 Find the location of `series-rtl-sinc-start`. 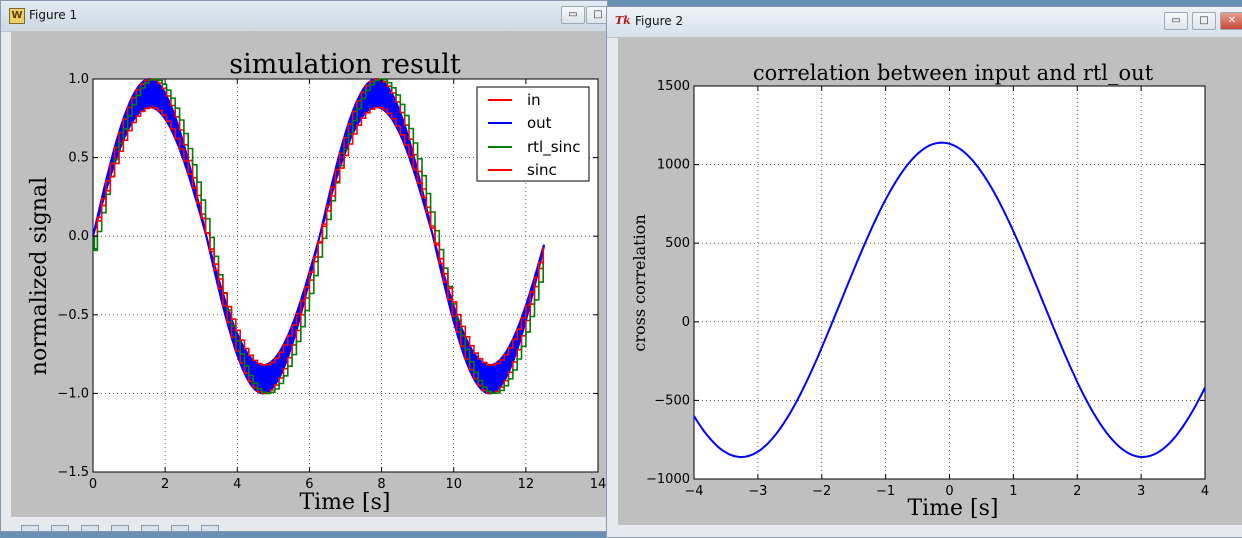

series-rtl-sinc-start is located at coordinates (96, 241).